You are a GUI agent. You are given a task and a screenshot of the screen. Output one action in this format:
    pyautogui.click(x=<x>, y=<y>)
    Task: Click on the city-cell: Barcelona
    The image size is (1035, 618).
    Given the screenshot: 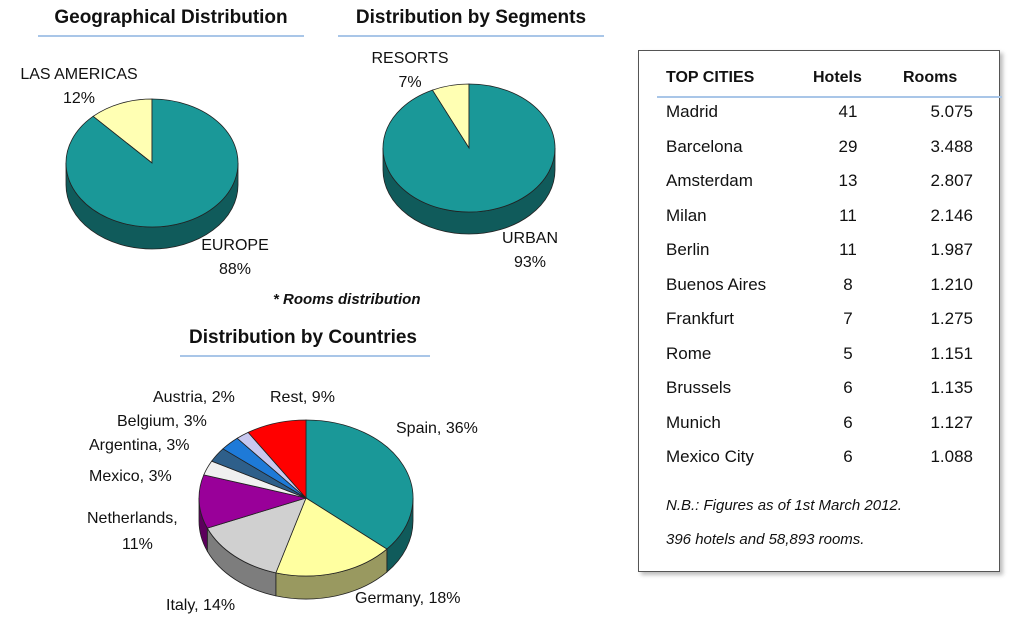 What is the action you would take?
    pyautogui.click(x=704, y=146)
    